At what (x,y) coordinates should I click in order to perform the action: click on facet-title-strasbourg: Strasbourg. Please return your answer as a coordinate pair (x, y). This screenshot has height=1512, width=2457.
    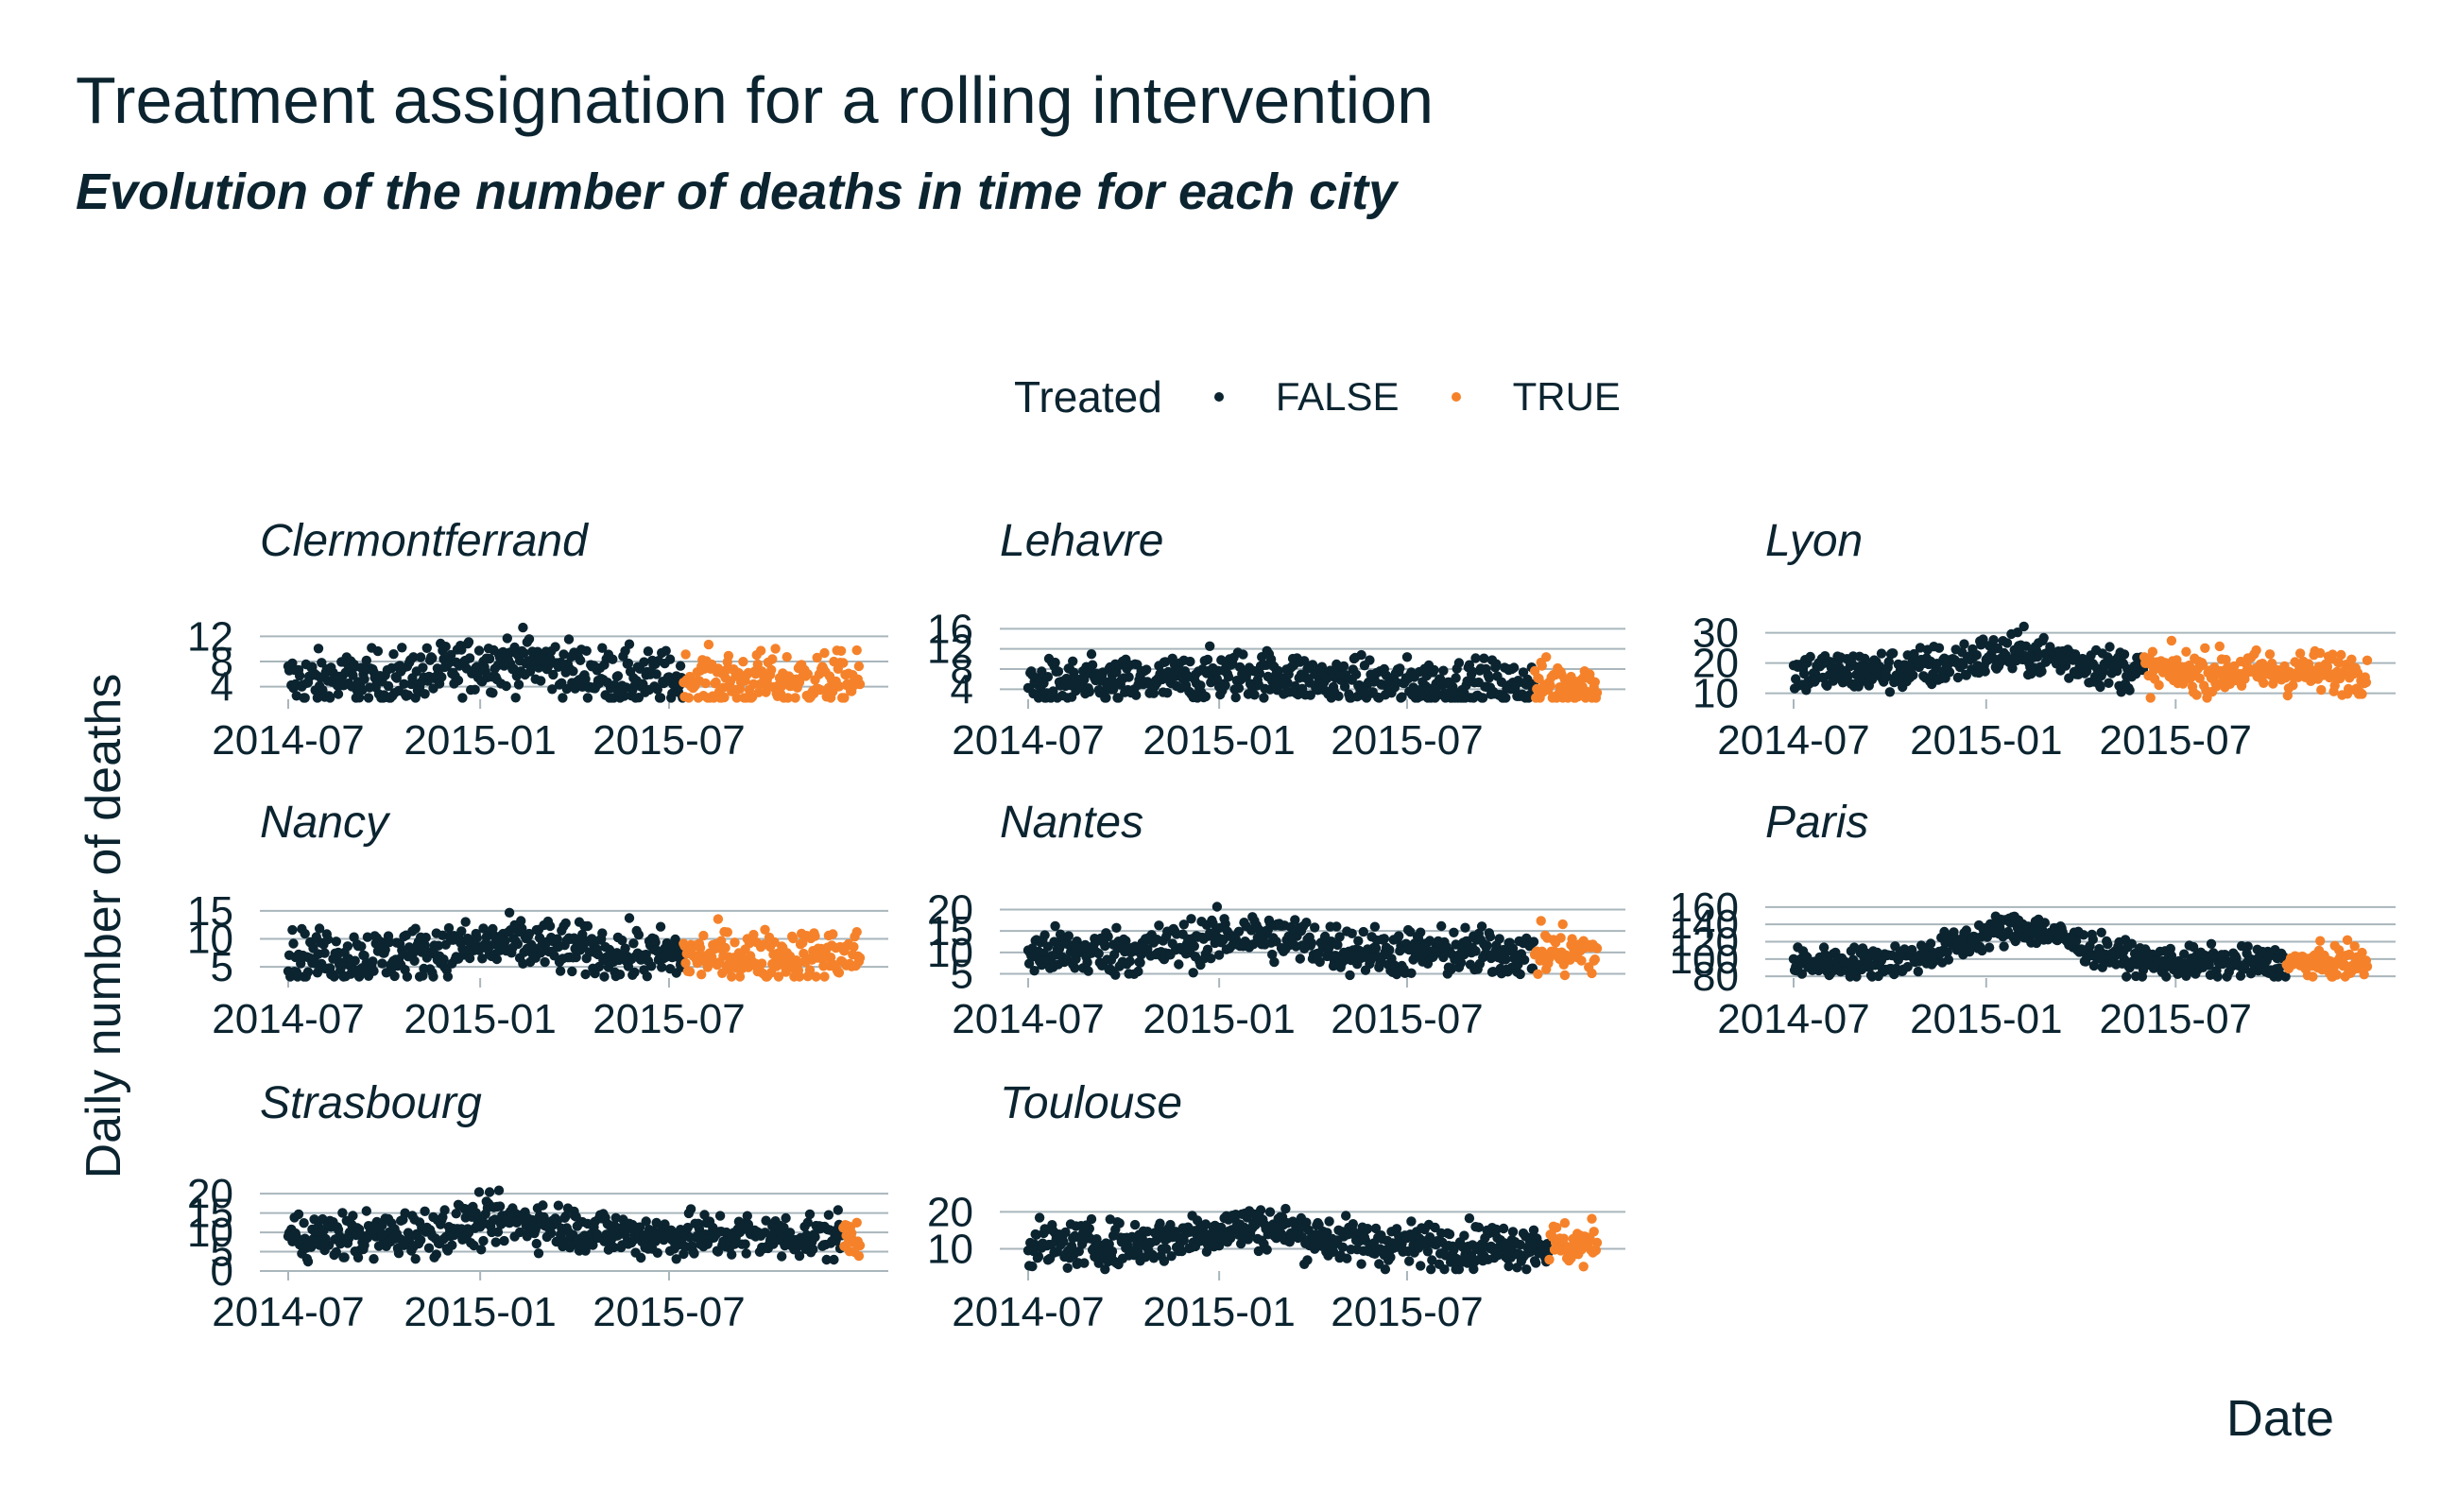
    Looking at the image, I should click on (371, 1103).